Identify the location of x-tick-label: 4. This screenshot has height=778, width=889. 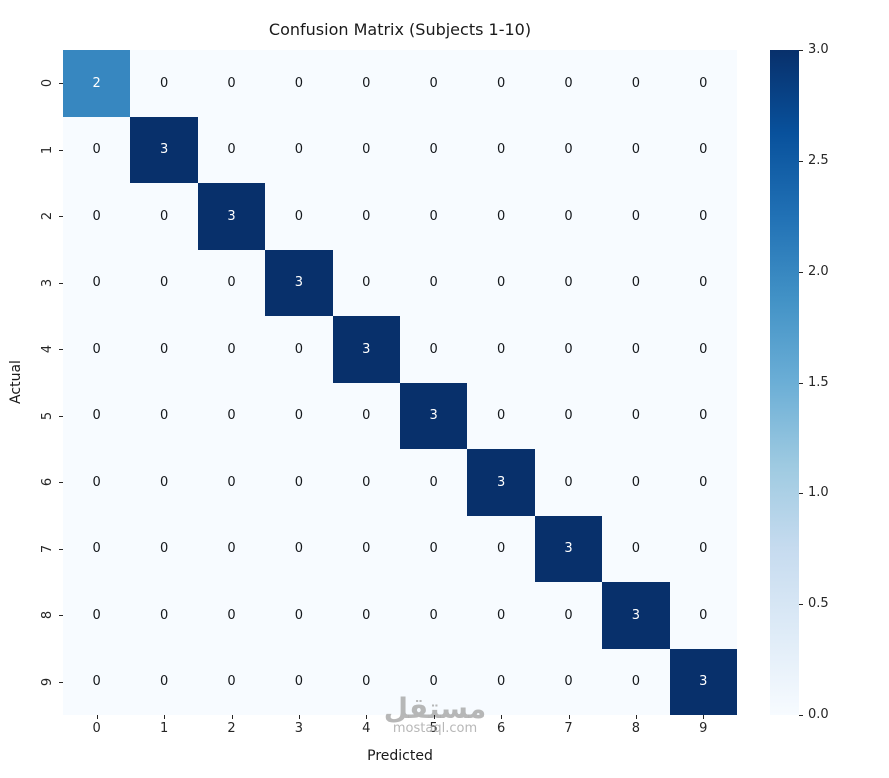
(366, 728).